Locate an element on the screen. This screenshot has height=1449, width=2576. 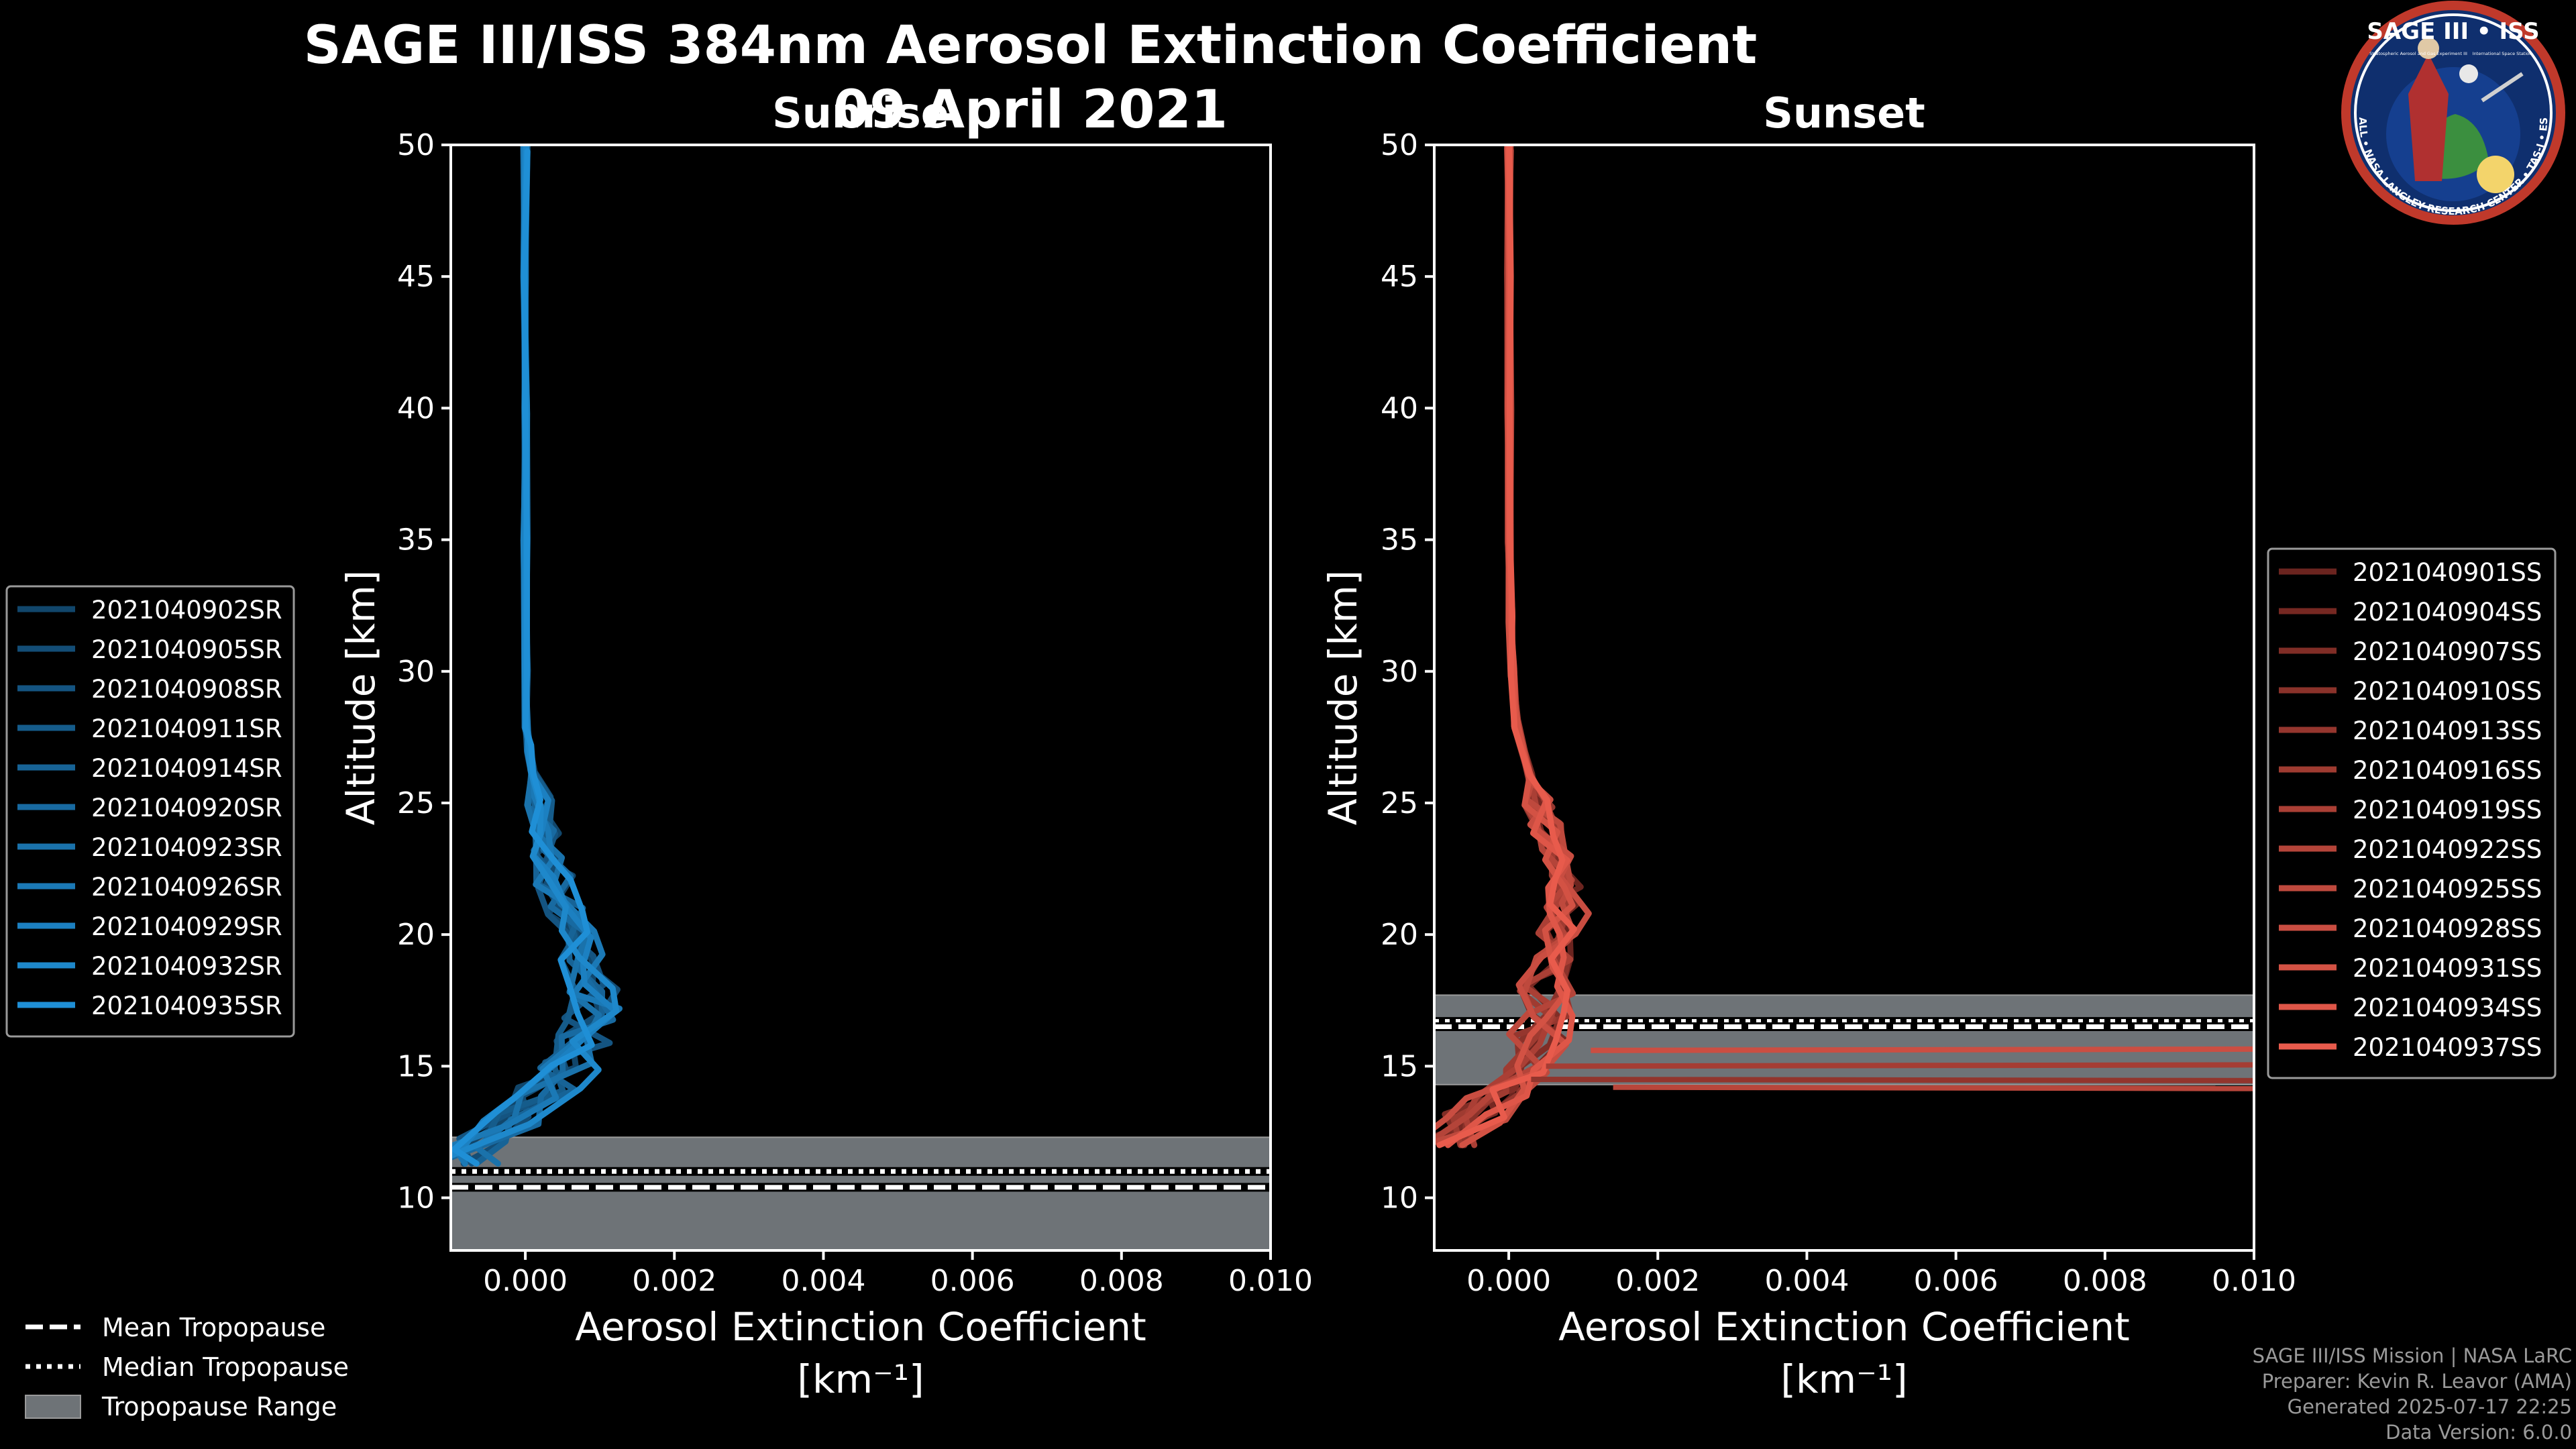
sunrise-series-lines is located at coordinates (537, 656).